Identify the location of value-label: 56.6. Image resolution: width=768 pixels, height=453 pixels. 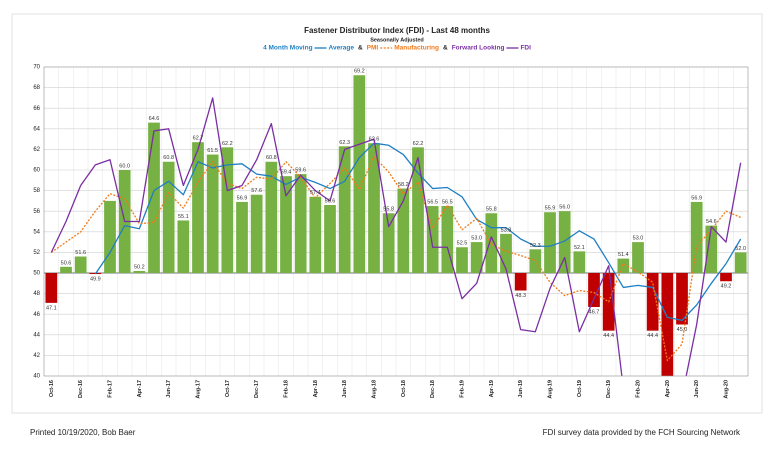
(330, 201).